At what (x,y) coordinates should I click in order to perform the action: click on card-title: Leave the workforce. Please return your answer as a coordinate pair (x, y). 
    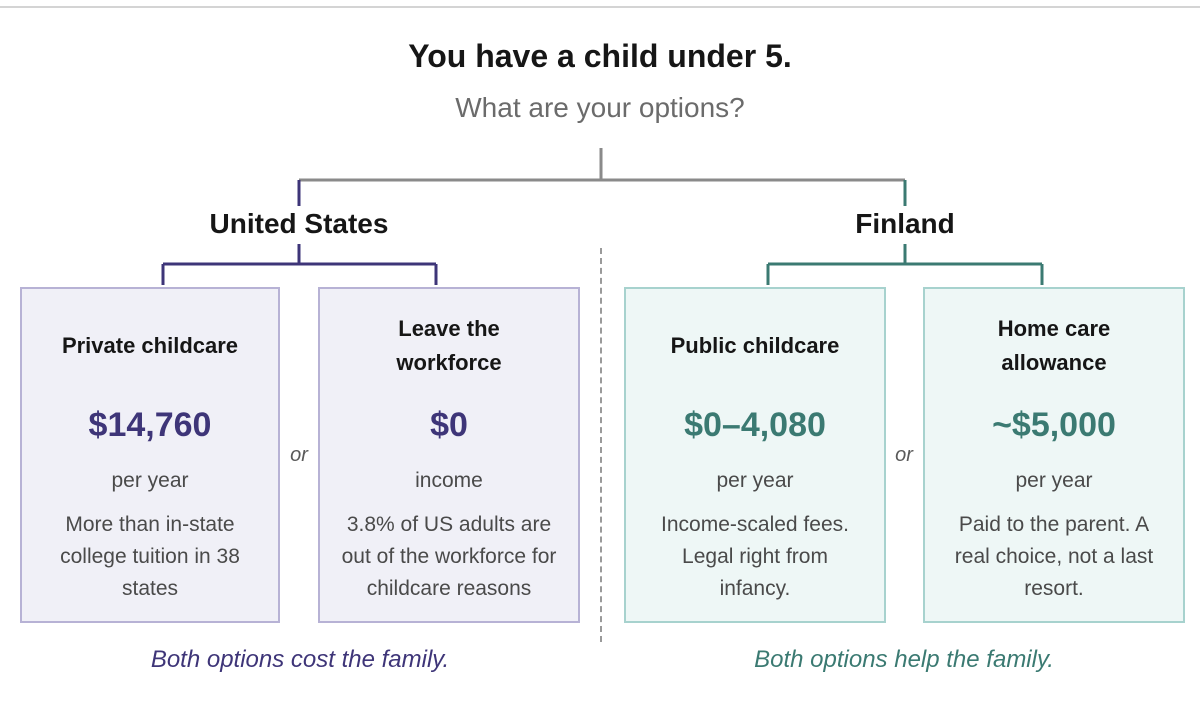
    Looking at the image, I should click on (449, 345).